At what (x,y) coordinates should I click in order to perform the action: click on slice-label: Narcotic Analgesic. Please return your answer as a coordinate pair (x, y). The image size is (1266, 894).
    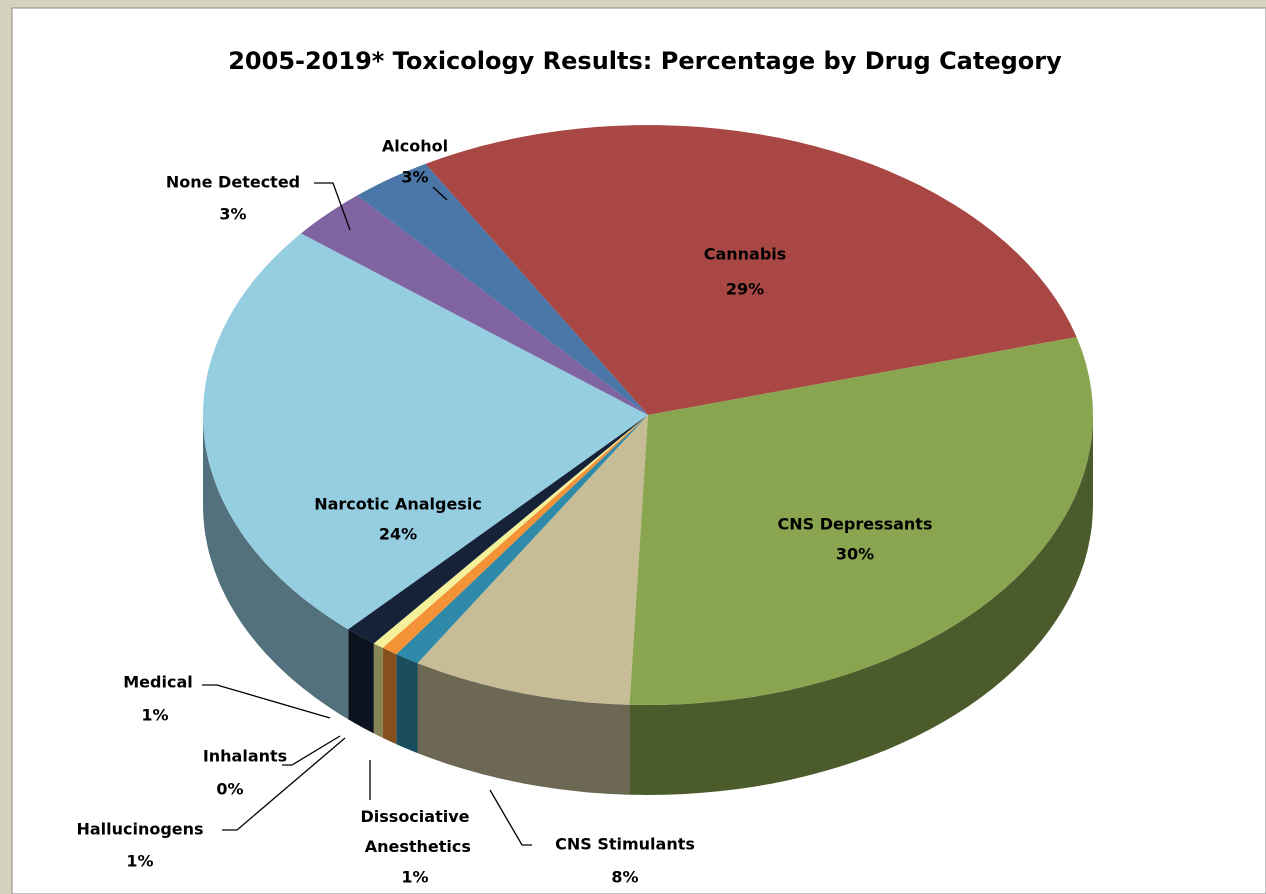
    Looking at the image, I should click on (398, 504).